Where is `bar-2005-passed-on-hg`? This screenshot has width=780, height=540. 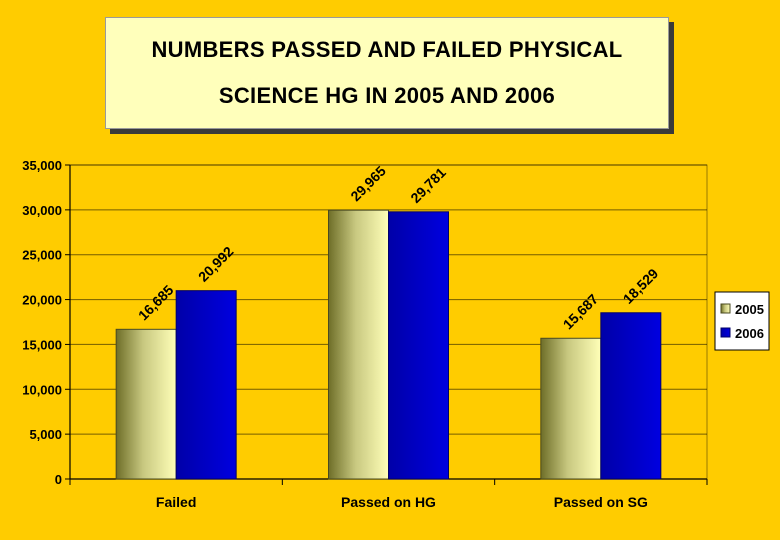 bar-2005-passed-on-hg is located at coordinates (358, 344).